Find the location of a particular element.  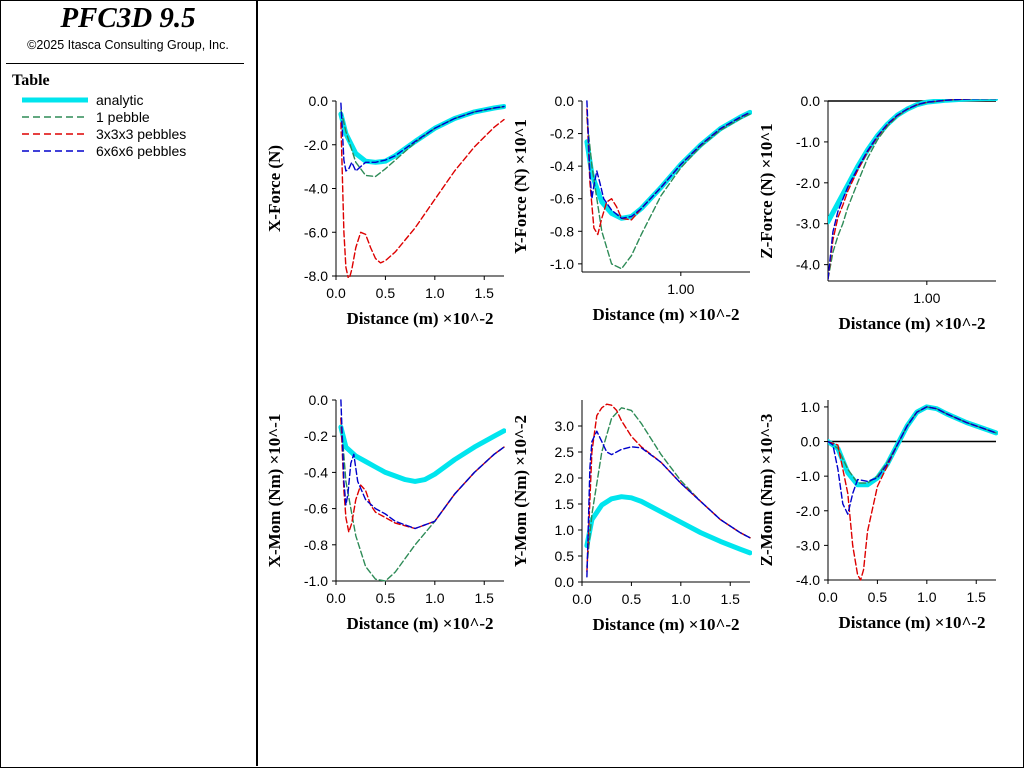

app-title: PFC3D 9.5 is located at coordinates (128, 18).